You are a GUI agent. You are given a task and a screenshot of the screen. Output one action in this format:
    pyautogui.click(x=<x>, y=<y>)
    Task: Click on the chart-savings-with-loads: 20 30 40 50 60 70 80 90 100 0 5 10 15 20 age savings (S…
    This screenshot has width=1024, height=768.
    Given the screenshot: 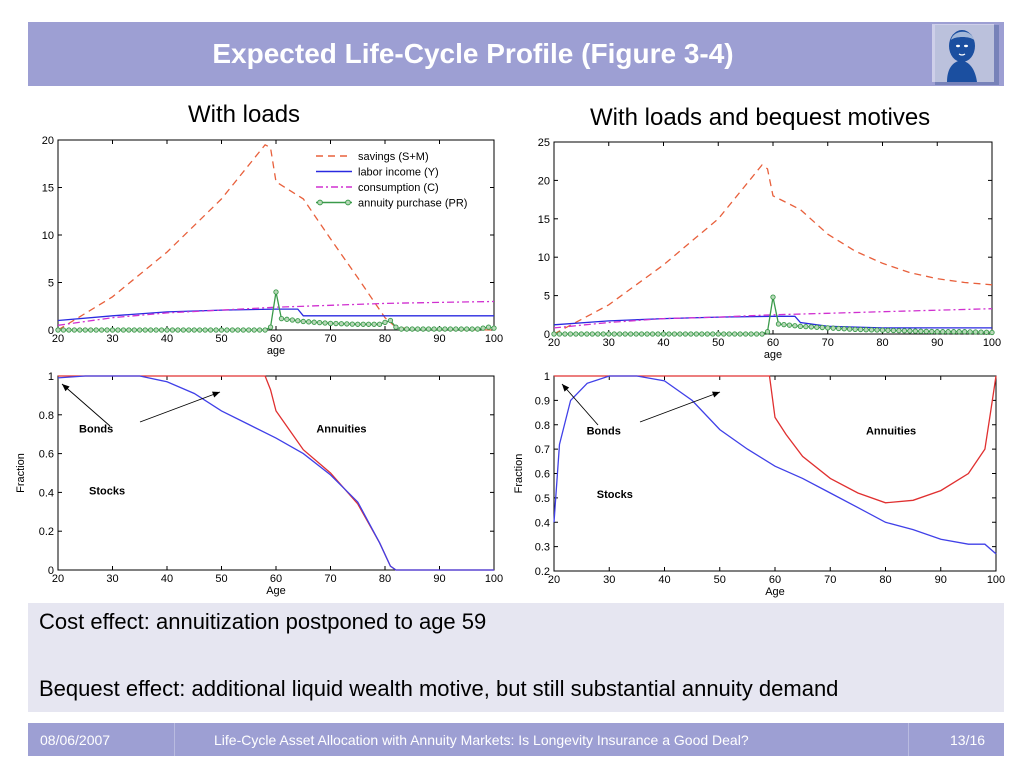 What is the action you would take?
    pyautogui.click(x=272, y=246)
    